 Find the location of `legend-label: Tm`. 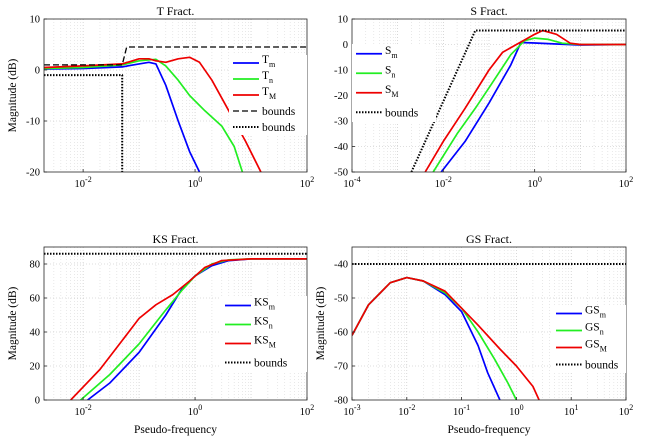

legend-label: Tm is located at coordinates (269, 61).